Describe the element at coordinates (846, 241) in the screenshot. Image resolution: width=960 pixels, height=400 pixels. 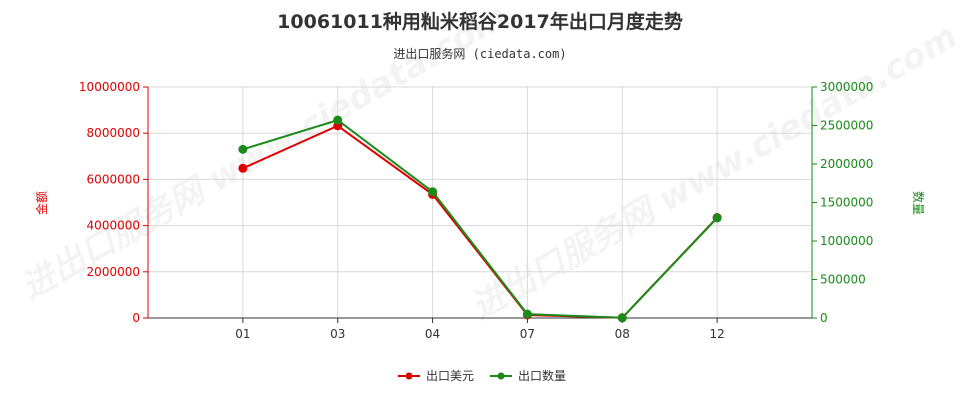
I see `y-right-tick-label: 1000000` at that location.